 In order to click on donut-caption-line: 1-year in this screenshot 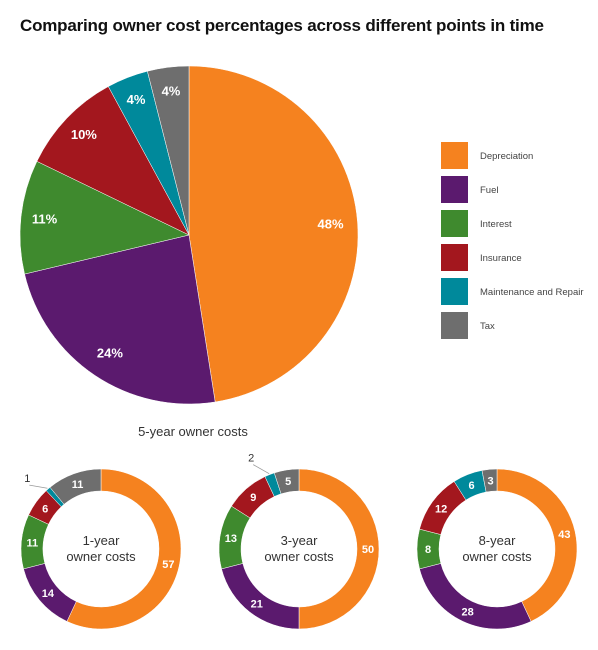, I will do `click(102, 540)`.